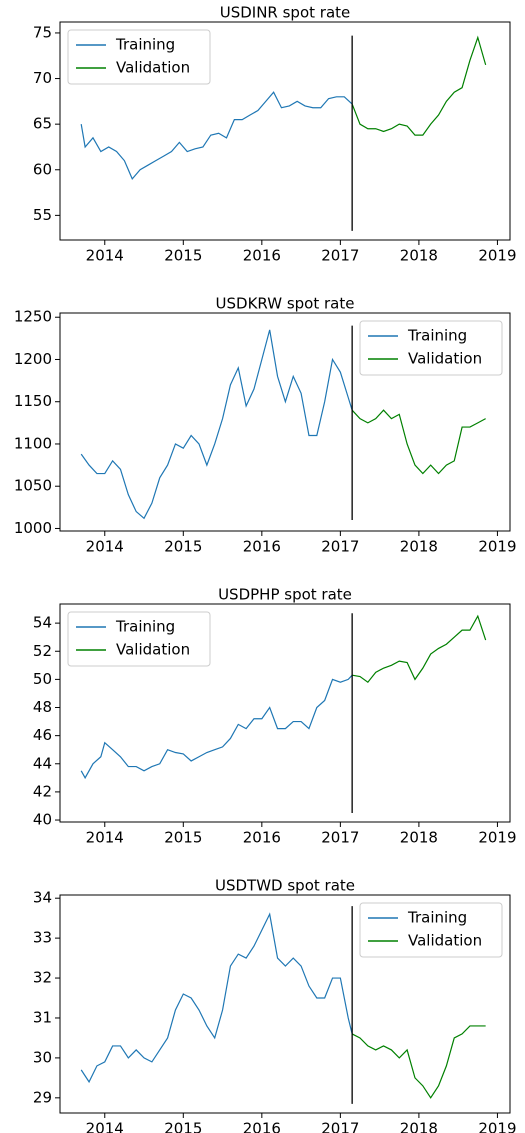  What do you see at coordinates (285, 886) in the screenshot?
I see `chart-title: USDTWD spot rate` at bounding box center [285, 886].